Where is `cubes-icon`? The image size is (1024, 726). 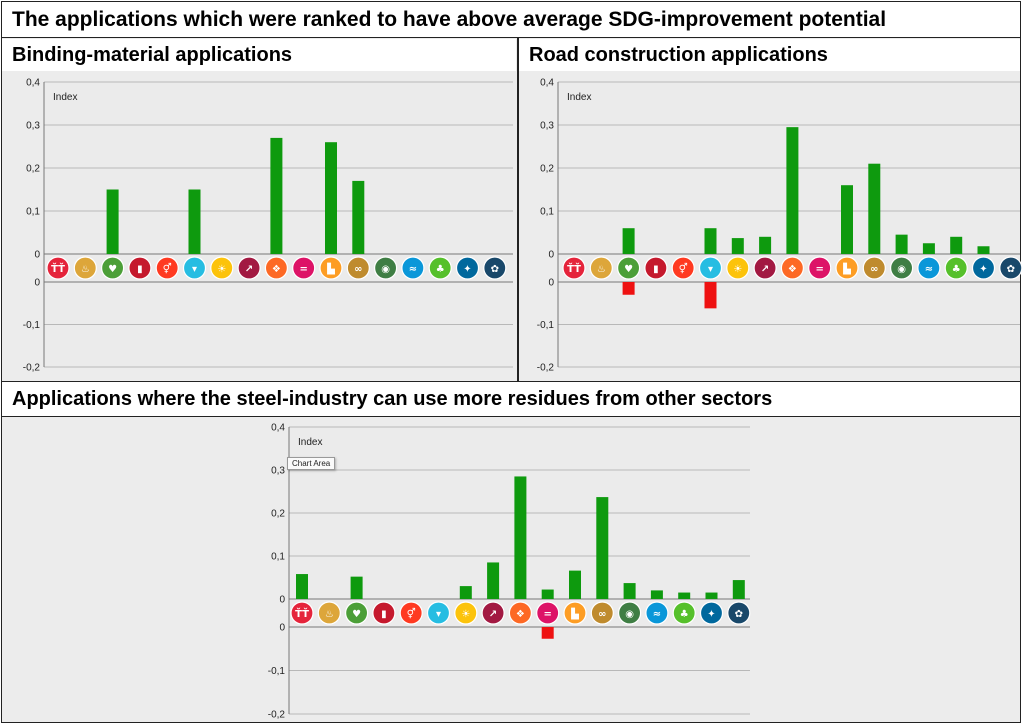
cubes-icon is located at coordinates (520, 613).